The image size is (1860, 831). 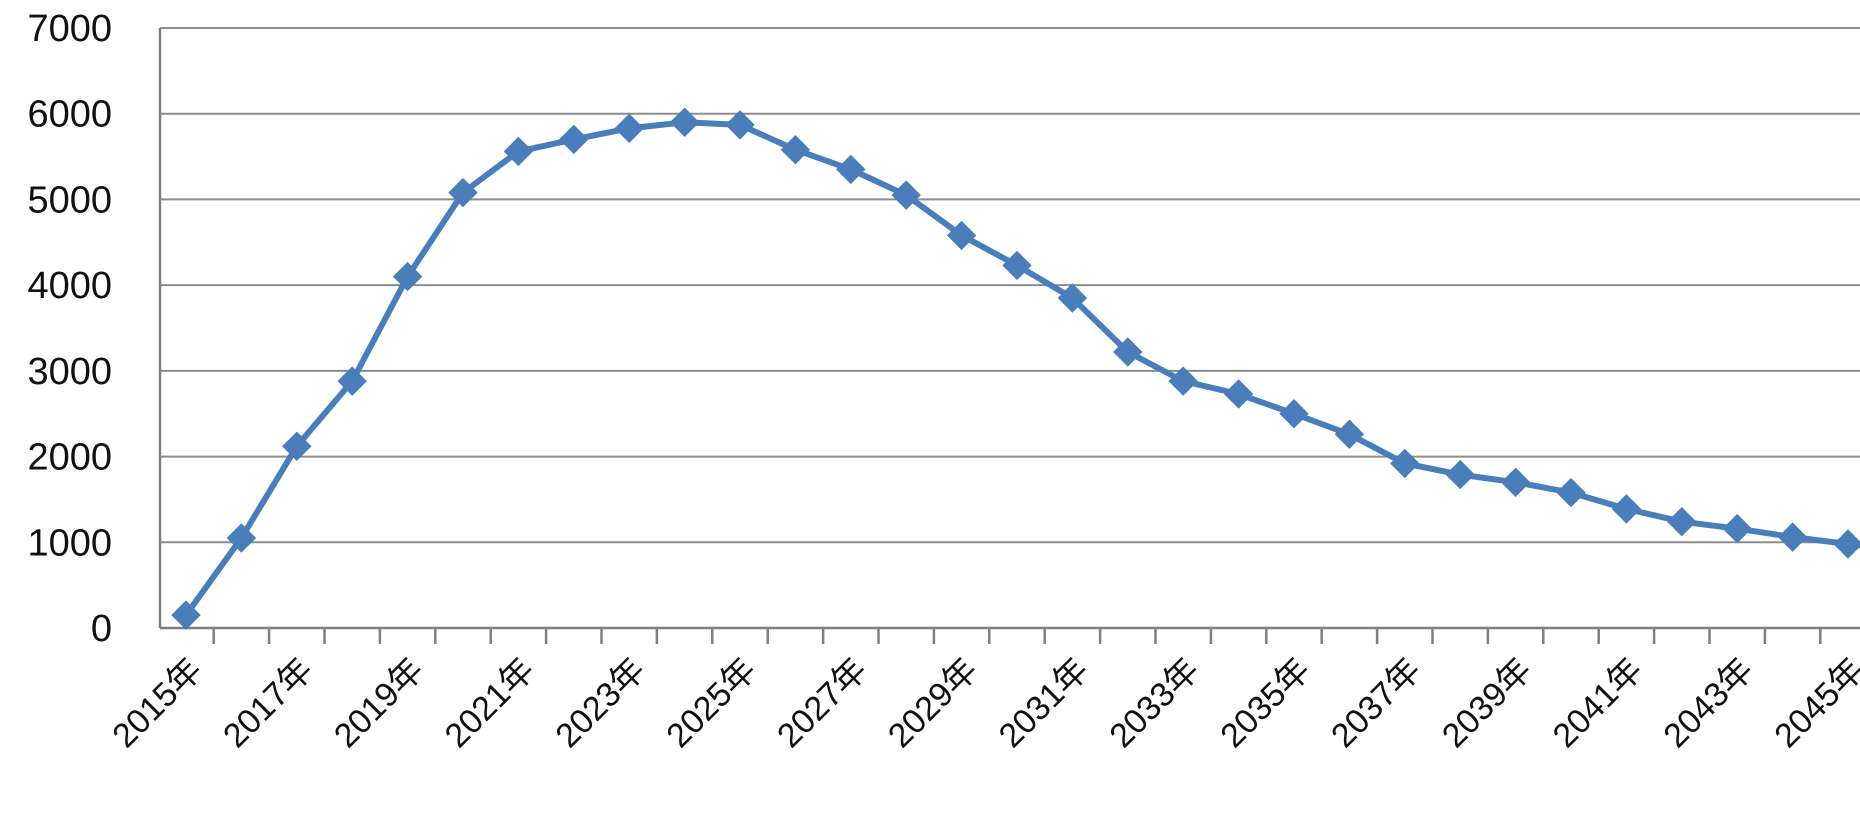 I want to click on x-tick-label: 2017年, so click(x=268, y=703).